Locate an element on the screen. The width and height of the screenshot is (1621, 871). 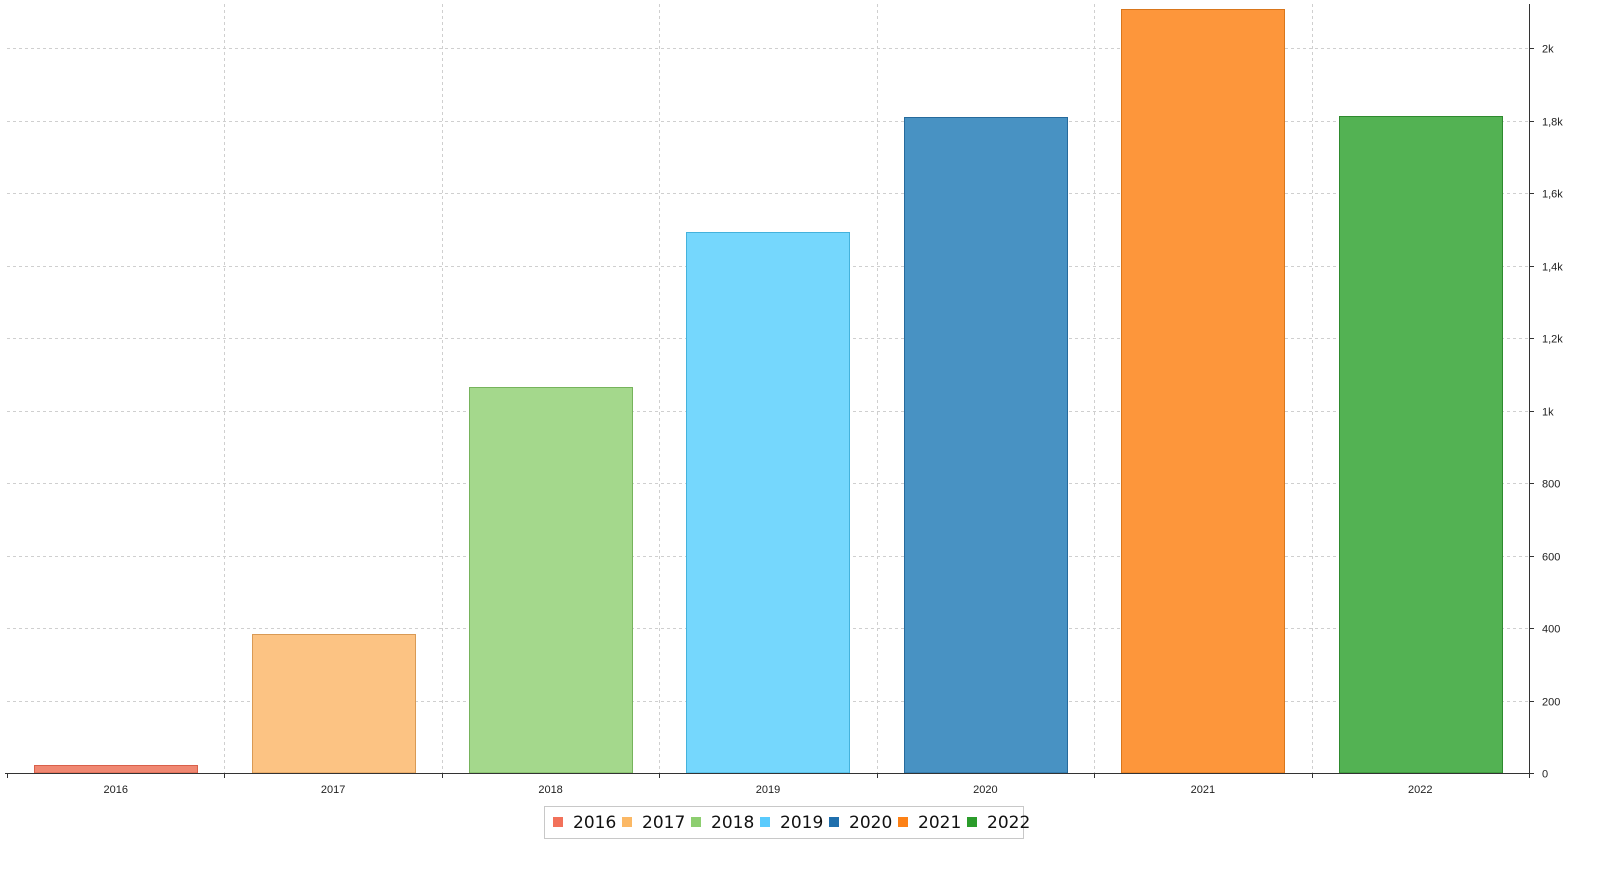
legend-label: 2019 is located at coordinates (801, 823).